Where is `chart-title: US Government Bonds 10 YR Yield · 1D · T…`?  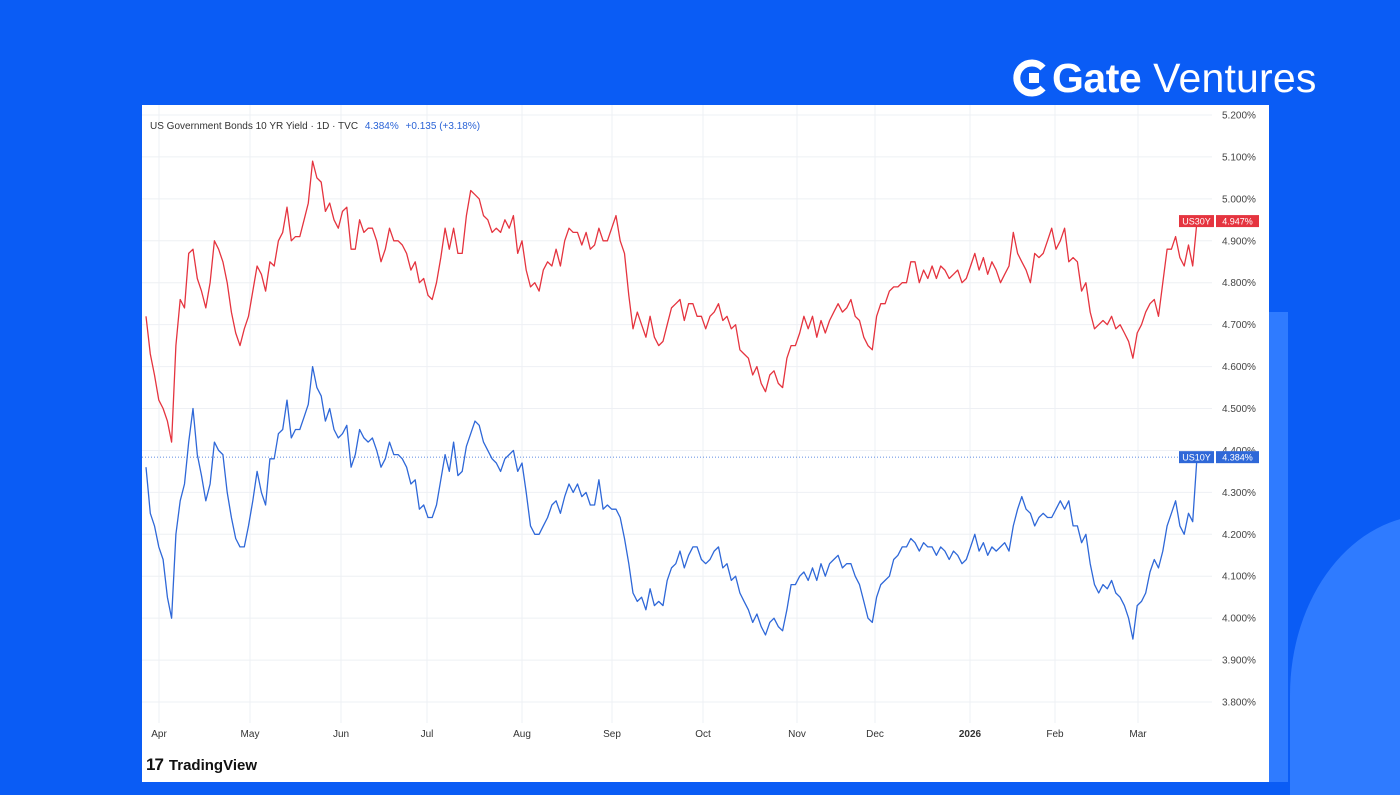
chart-title: US Government Bonds 10 YR Yield · 1D · T… is located at coordinates (254, 126).